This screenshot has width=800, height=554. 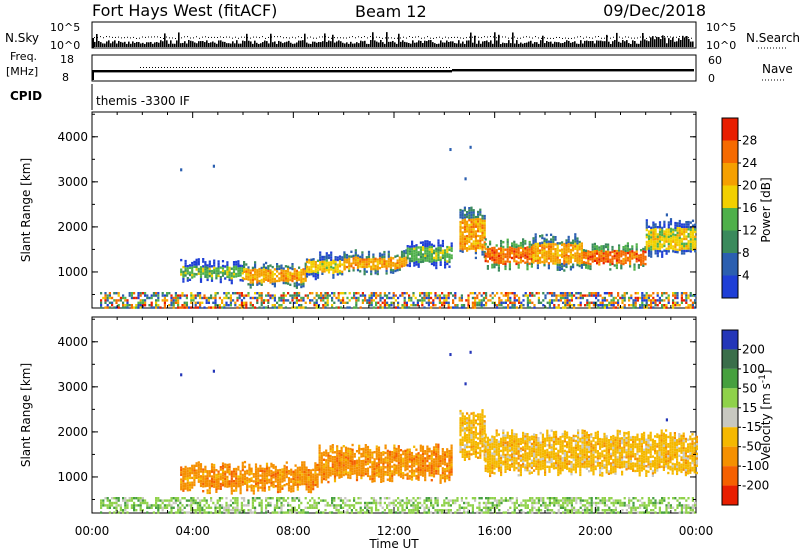 What do you see at coordinates (730, 264) in the screenshot?
I see `colorbar-segment` at bounding box center [730, 264].